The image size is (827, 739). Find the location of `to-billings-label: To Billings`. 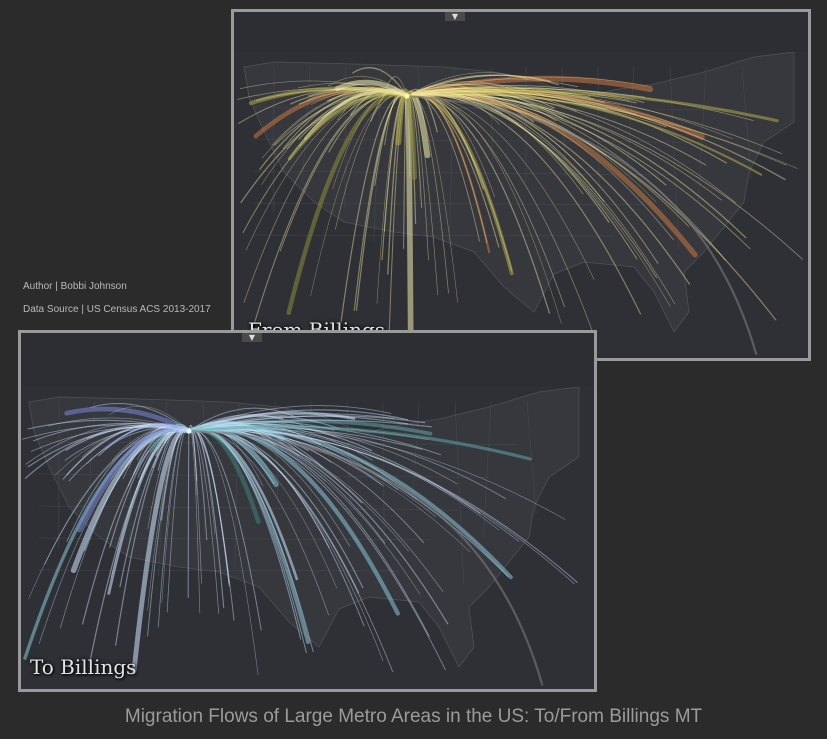

to-billings-label: To Billings is located at coordinates (83, 667).